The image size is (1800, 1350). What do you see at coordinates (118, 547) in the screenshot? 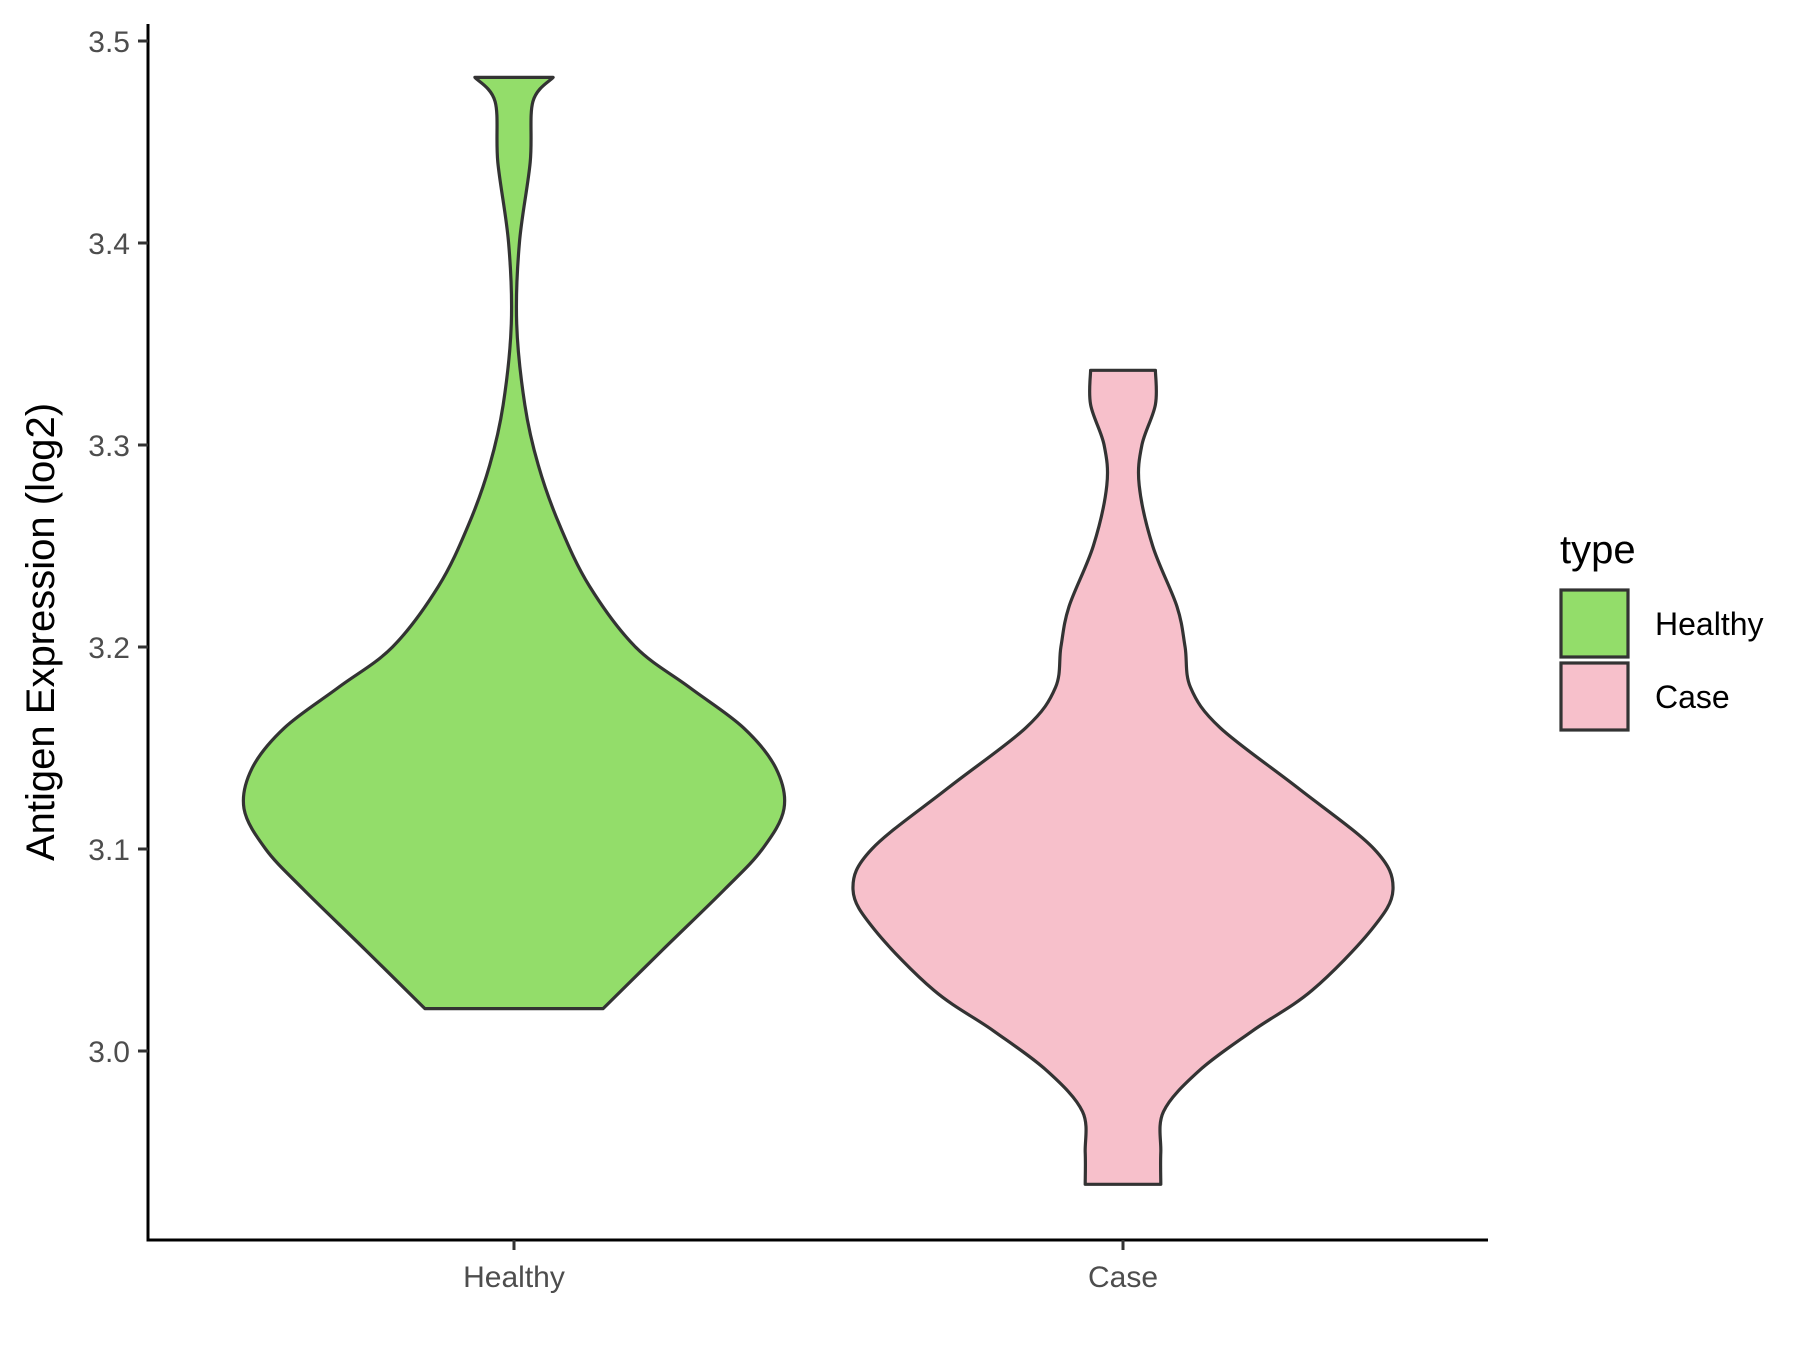
I see `y-axis-ticks: 3.0 3.1 3.2 3.3 3.4 3.5` at bounding box center [118, 547].